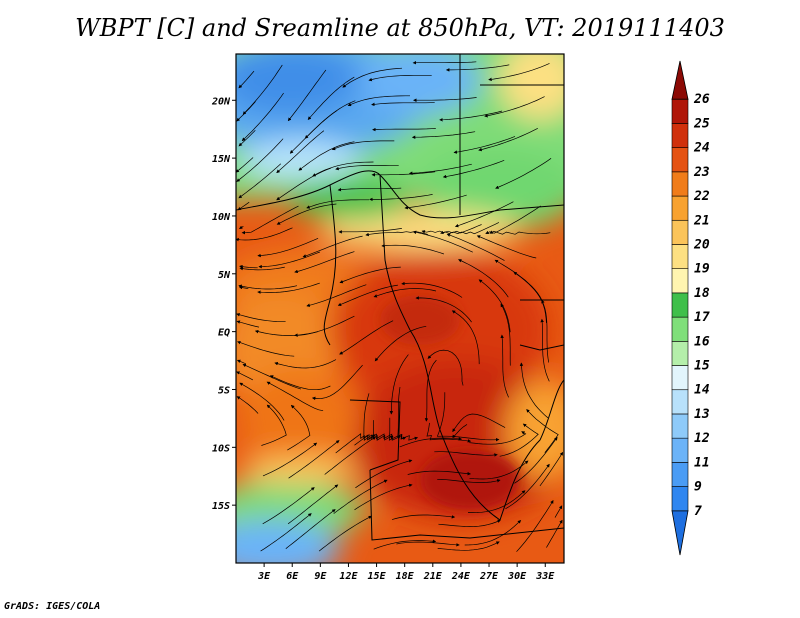 This screenshot has height=618, width=800. What do you see at coordinates (702, 414) in the screenshot?
I see `colorbar-label: 13` at bounding box center [702, 414].